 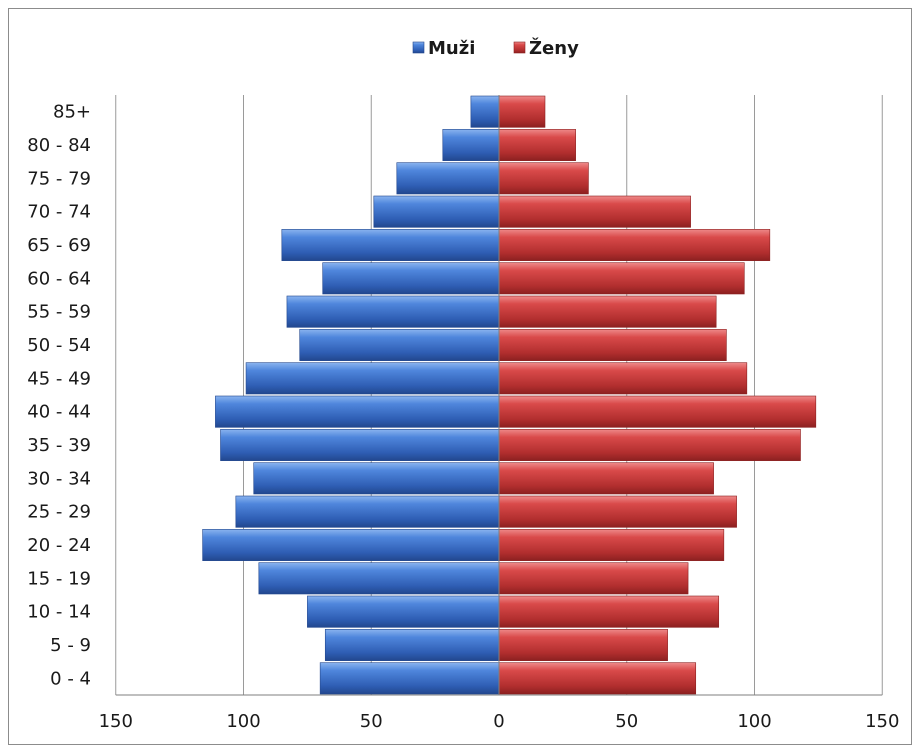 I want to click on bar-muzi-85+, so click(x=485, y=111).